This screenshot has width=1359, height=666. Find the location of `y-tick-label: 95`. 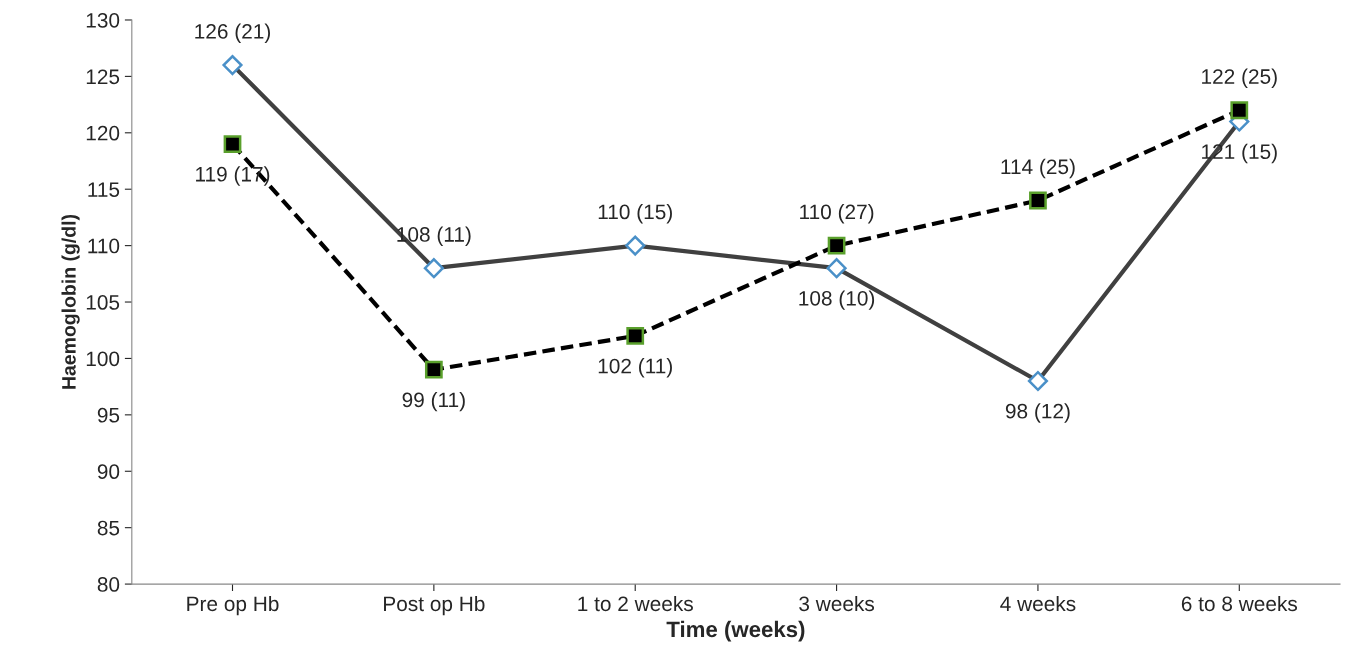

y-tick-label: 95 is located at coordinates (108, 415).